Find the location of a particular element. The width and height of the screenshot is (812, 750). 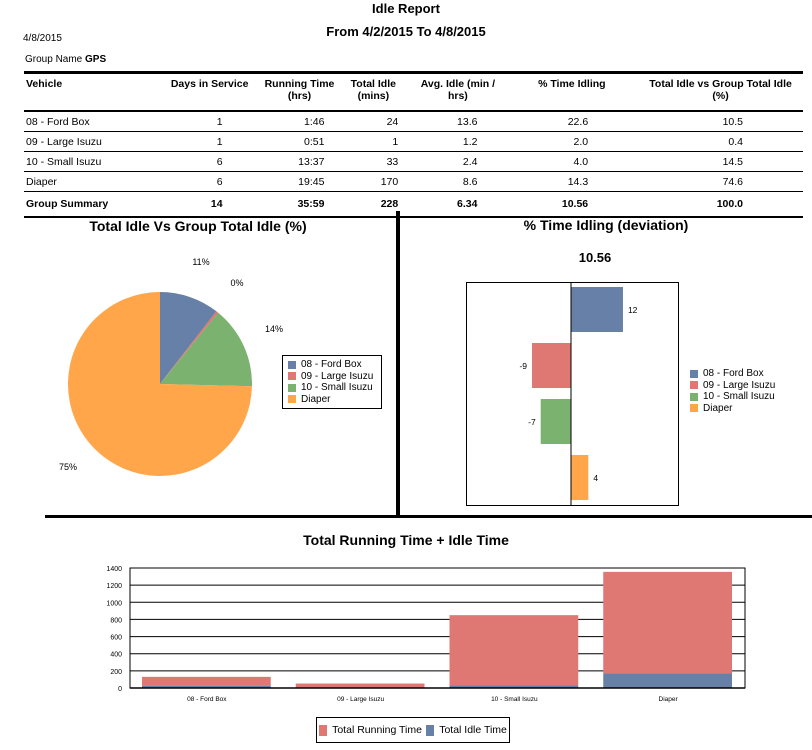

group-value: GPS is located at coordinates (96, 59).